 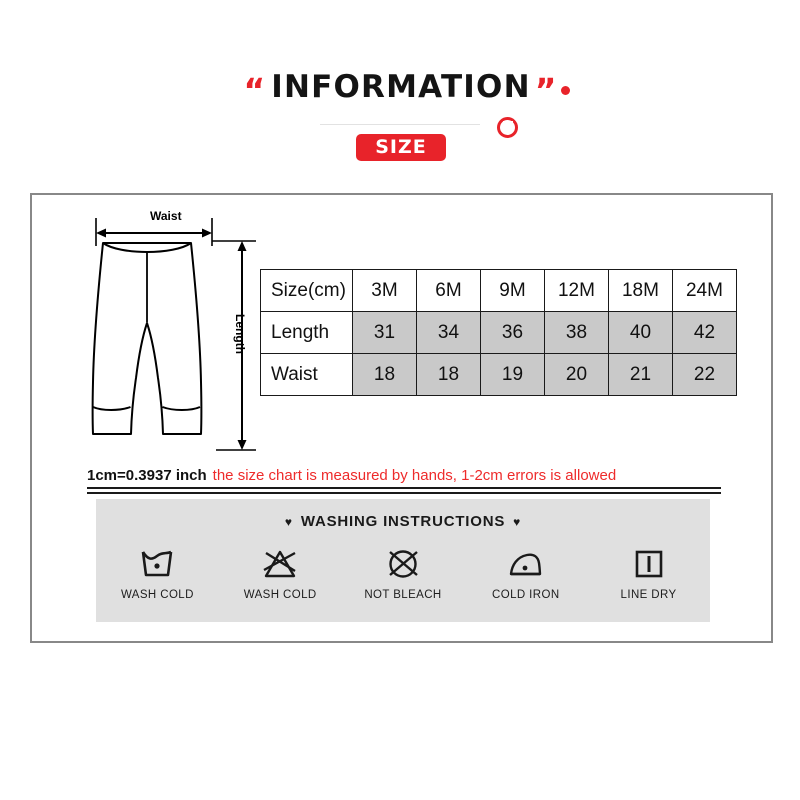 I want to click on table-col-header: 9M, so click(x=512, y=290).